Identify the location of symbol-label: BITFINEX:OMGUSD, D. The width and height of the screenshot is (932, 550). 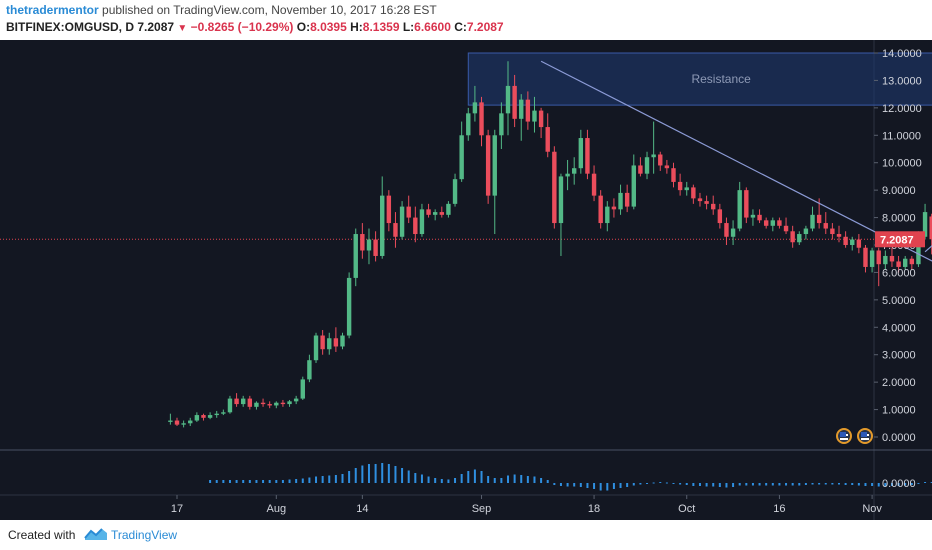
(70, 27).